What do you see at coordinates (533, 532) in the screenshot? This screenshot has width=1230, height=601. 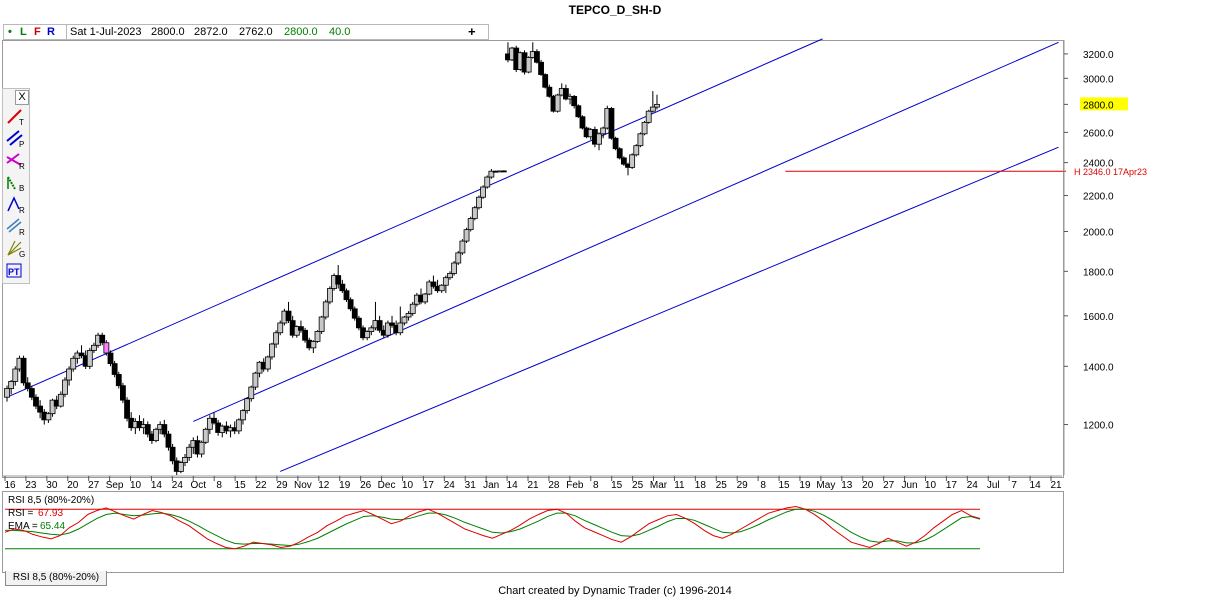 I see `rsi-panel` at bounding box center [533, 532].